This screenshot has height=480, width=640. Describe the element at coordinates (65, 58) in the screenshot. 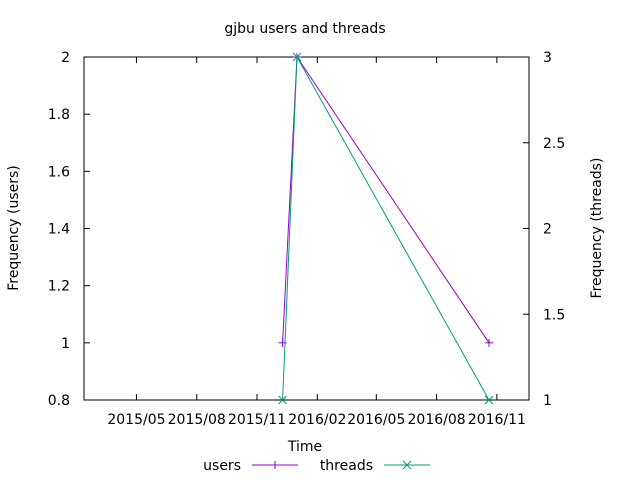

I see `y-tick-label: 2` at that location.